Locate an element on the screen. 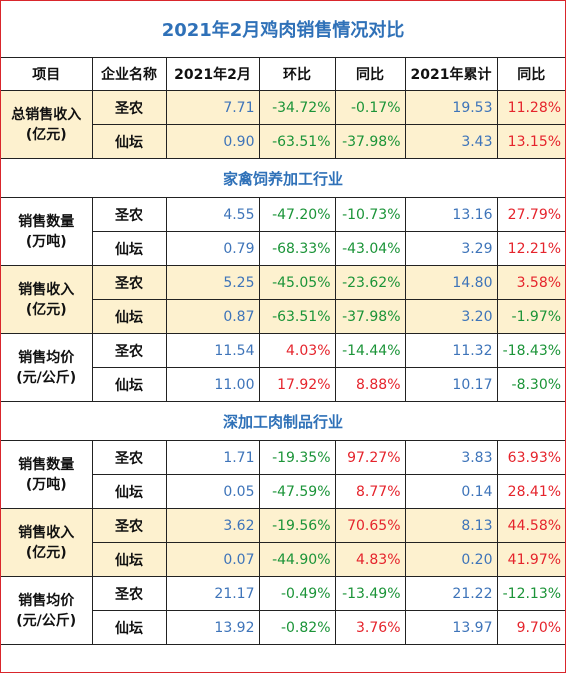 The height and width of the screenshot is (673, 566). feb-value: 4.55 is located at coordinates (212, 214).